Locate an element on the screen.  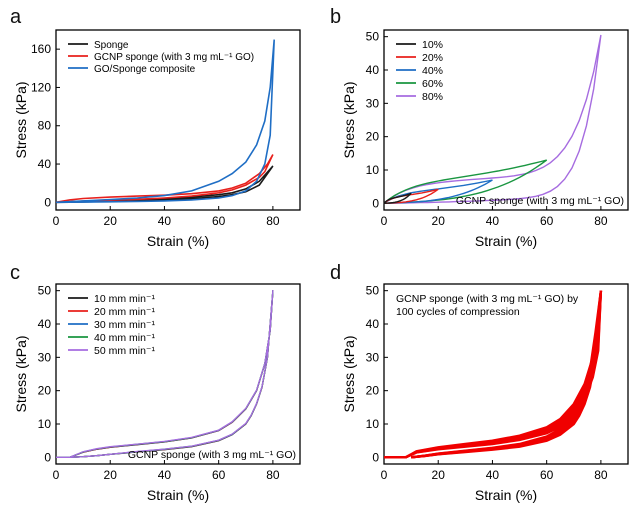
legend-label-4: 50 mm min⁻¹ is located at coordinates (124, 351).